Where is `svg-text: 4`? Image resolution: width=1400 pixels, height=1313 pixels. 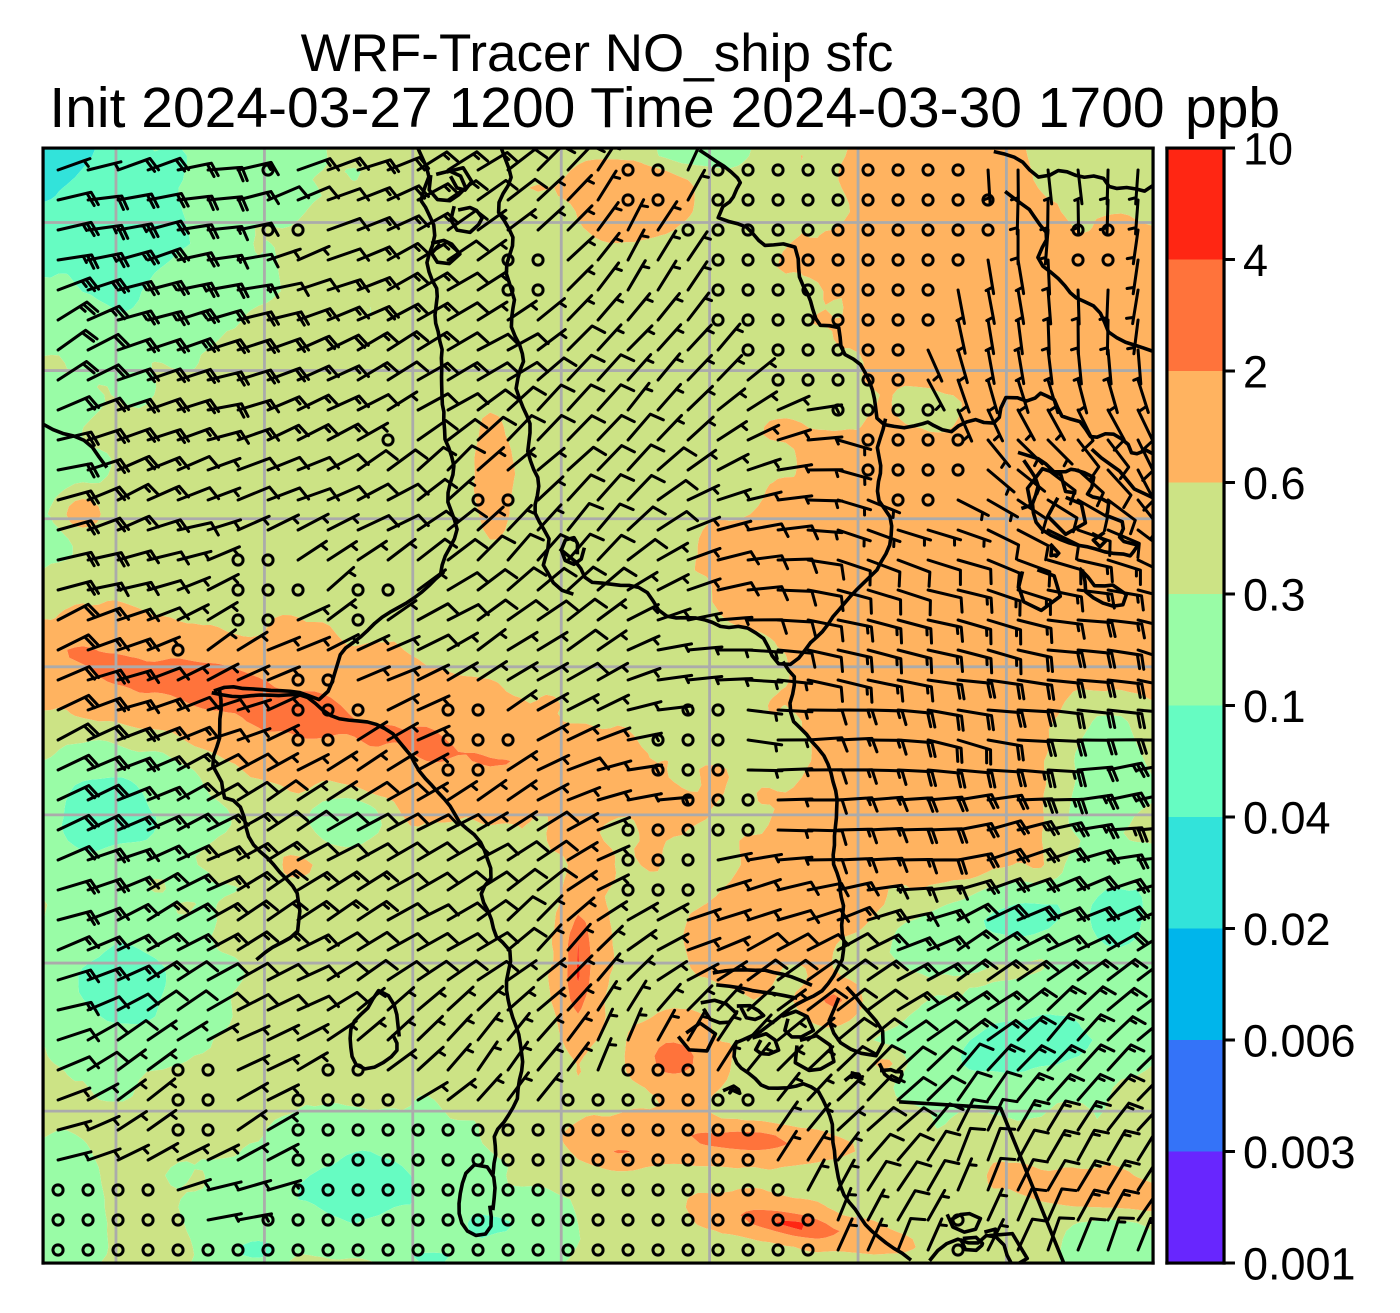 svg-text: 4 is located at coordinates (1255, 260).